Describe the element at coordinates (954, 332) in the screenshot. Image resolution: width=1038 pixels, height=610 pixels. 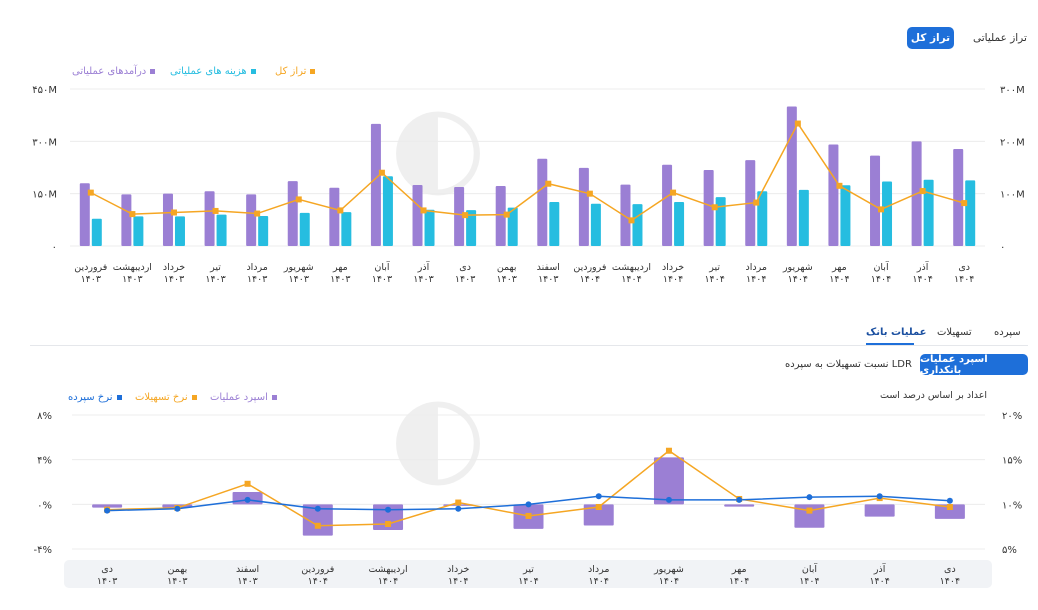
I see `tab-loans: تسهیلات` at that location.